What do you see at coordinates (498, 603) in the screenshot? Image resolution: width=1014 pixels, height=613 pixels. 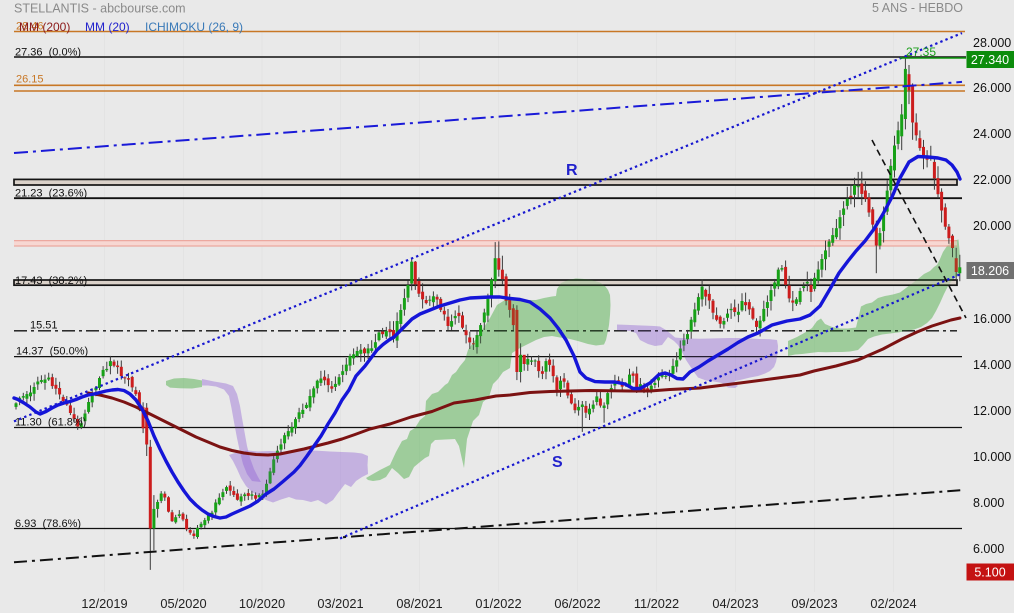 I see `svg-text: 01/2022` at bounding box center [498, 603].